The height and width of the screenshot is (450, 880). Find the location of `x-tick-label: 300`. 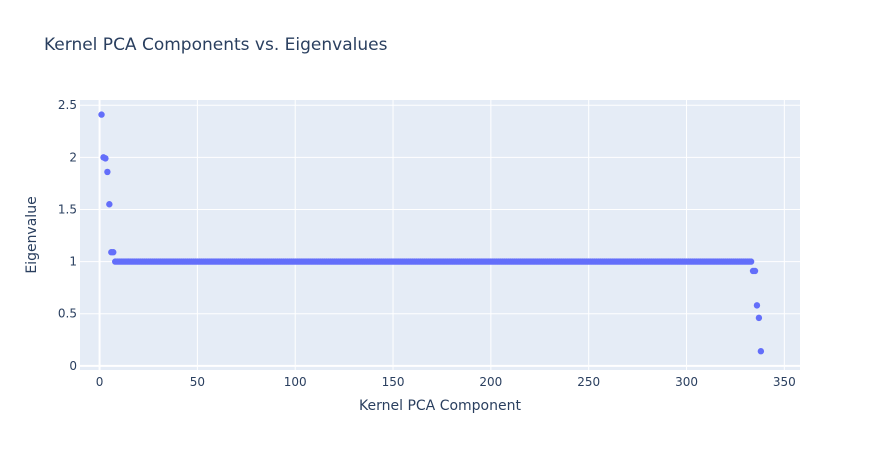

x-tick-label: 300 is located at coordinates (686, 382).